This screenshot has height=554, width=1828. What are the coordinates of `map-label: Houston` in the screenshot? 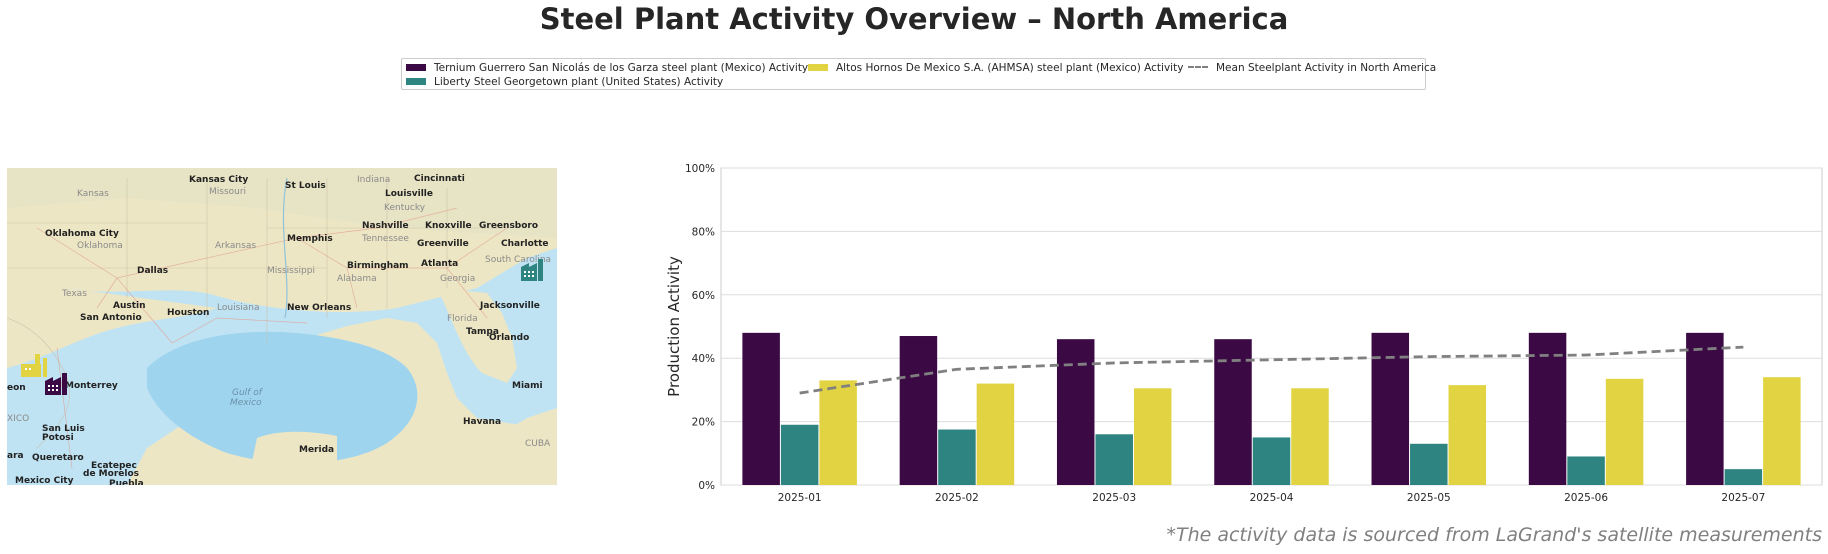 It's located at (188, 313).